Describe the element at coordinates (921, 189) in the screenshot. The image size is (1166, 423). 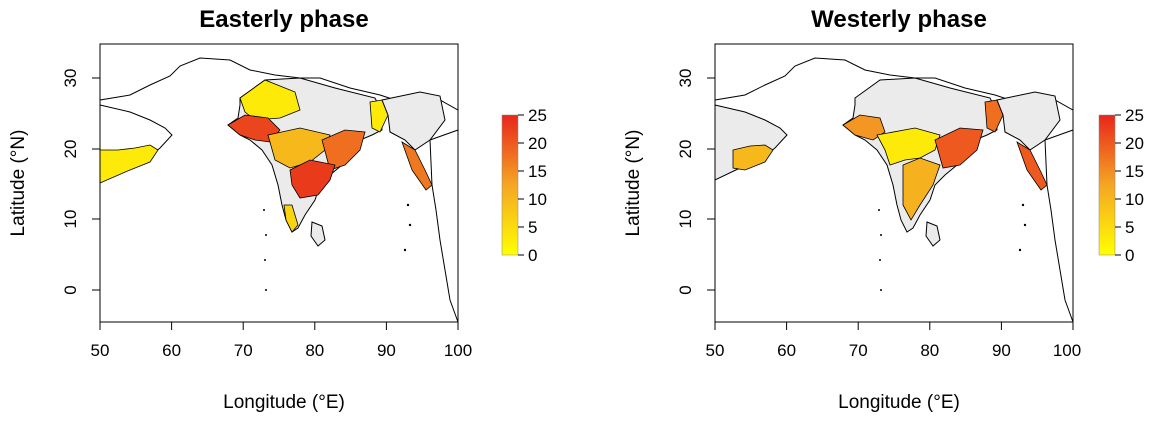
I see `south-central-region` at that location.